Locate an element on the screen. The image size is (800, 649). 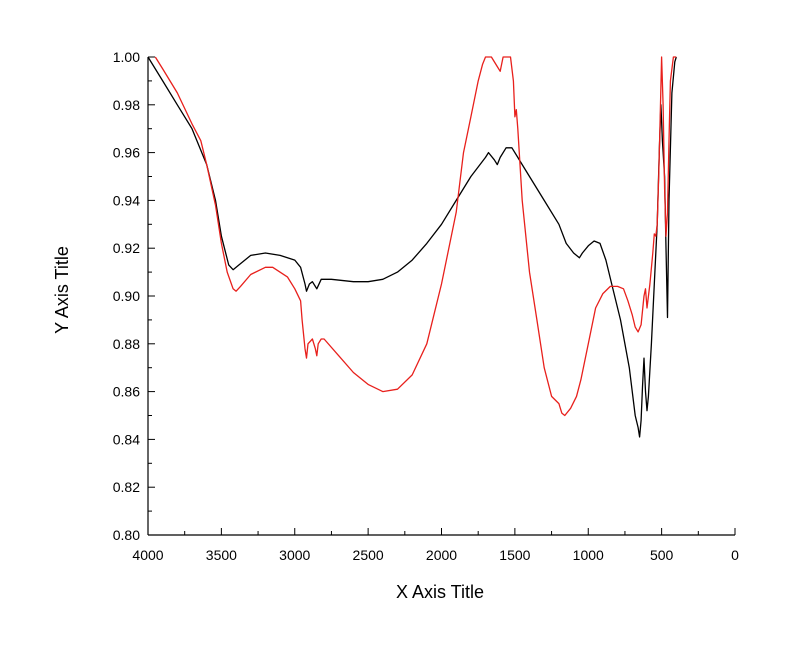
y-tick-label: 0.96 is located at coordinates (126, 153).